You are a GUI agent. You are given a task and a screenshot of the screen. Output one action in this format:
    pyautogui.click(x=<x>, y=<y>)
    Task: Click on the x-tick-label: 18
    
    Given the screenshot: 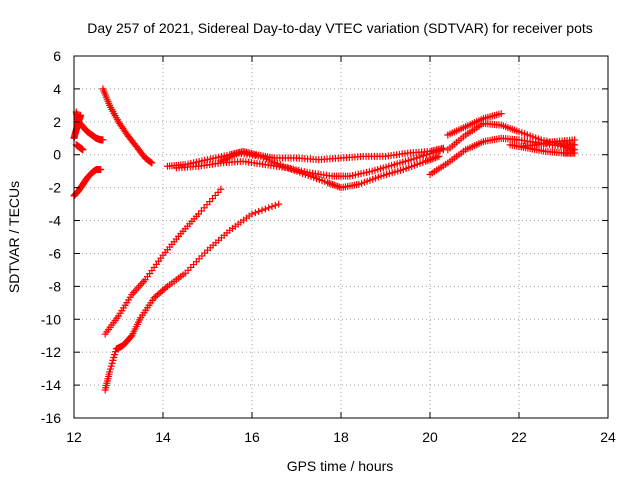 What is the action you would take?
    pyautogui.click(x=341, y=437)
    